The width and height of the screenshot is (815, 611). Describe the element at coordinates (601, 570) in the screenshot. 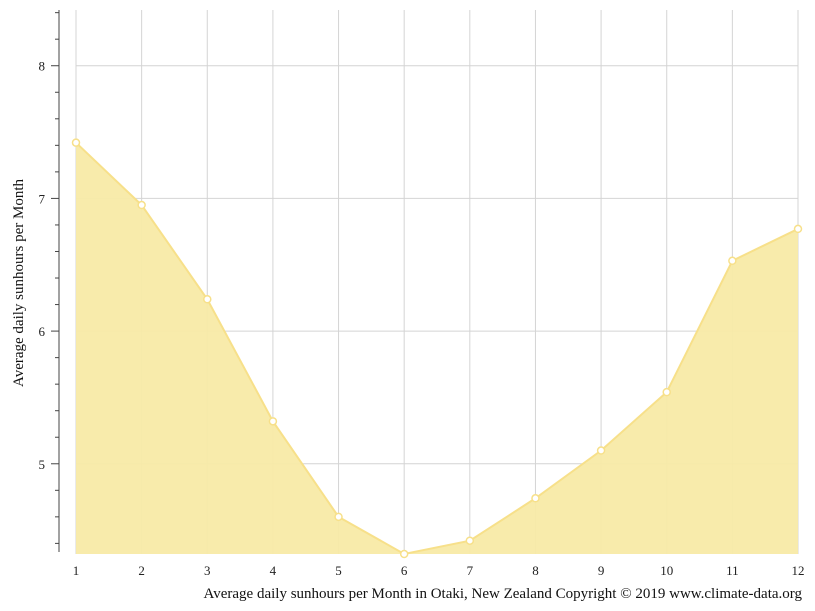

I see `x-tick-label: 9` at that location.